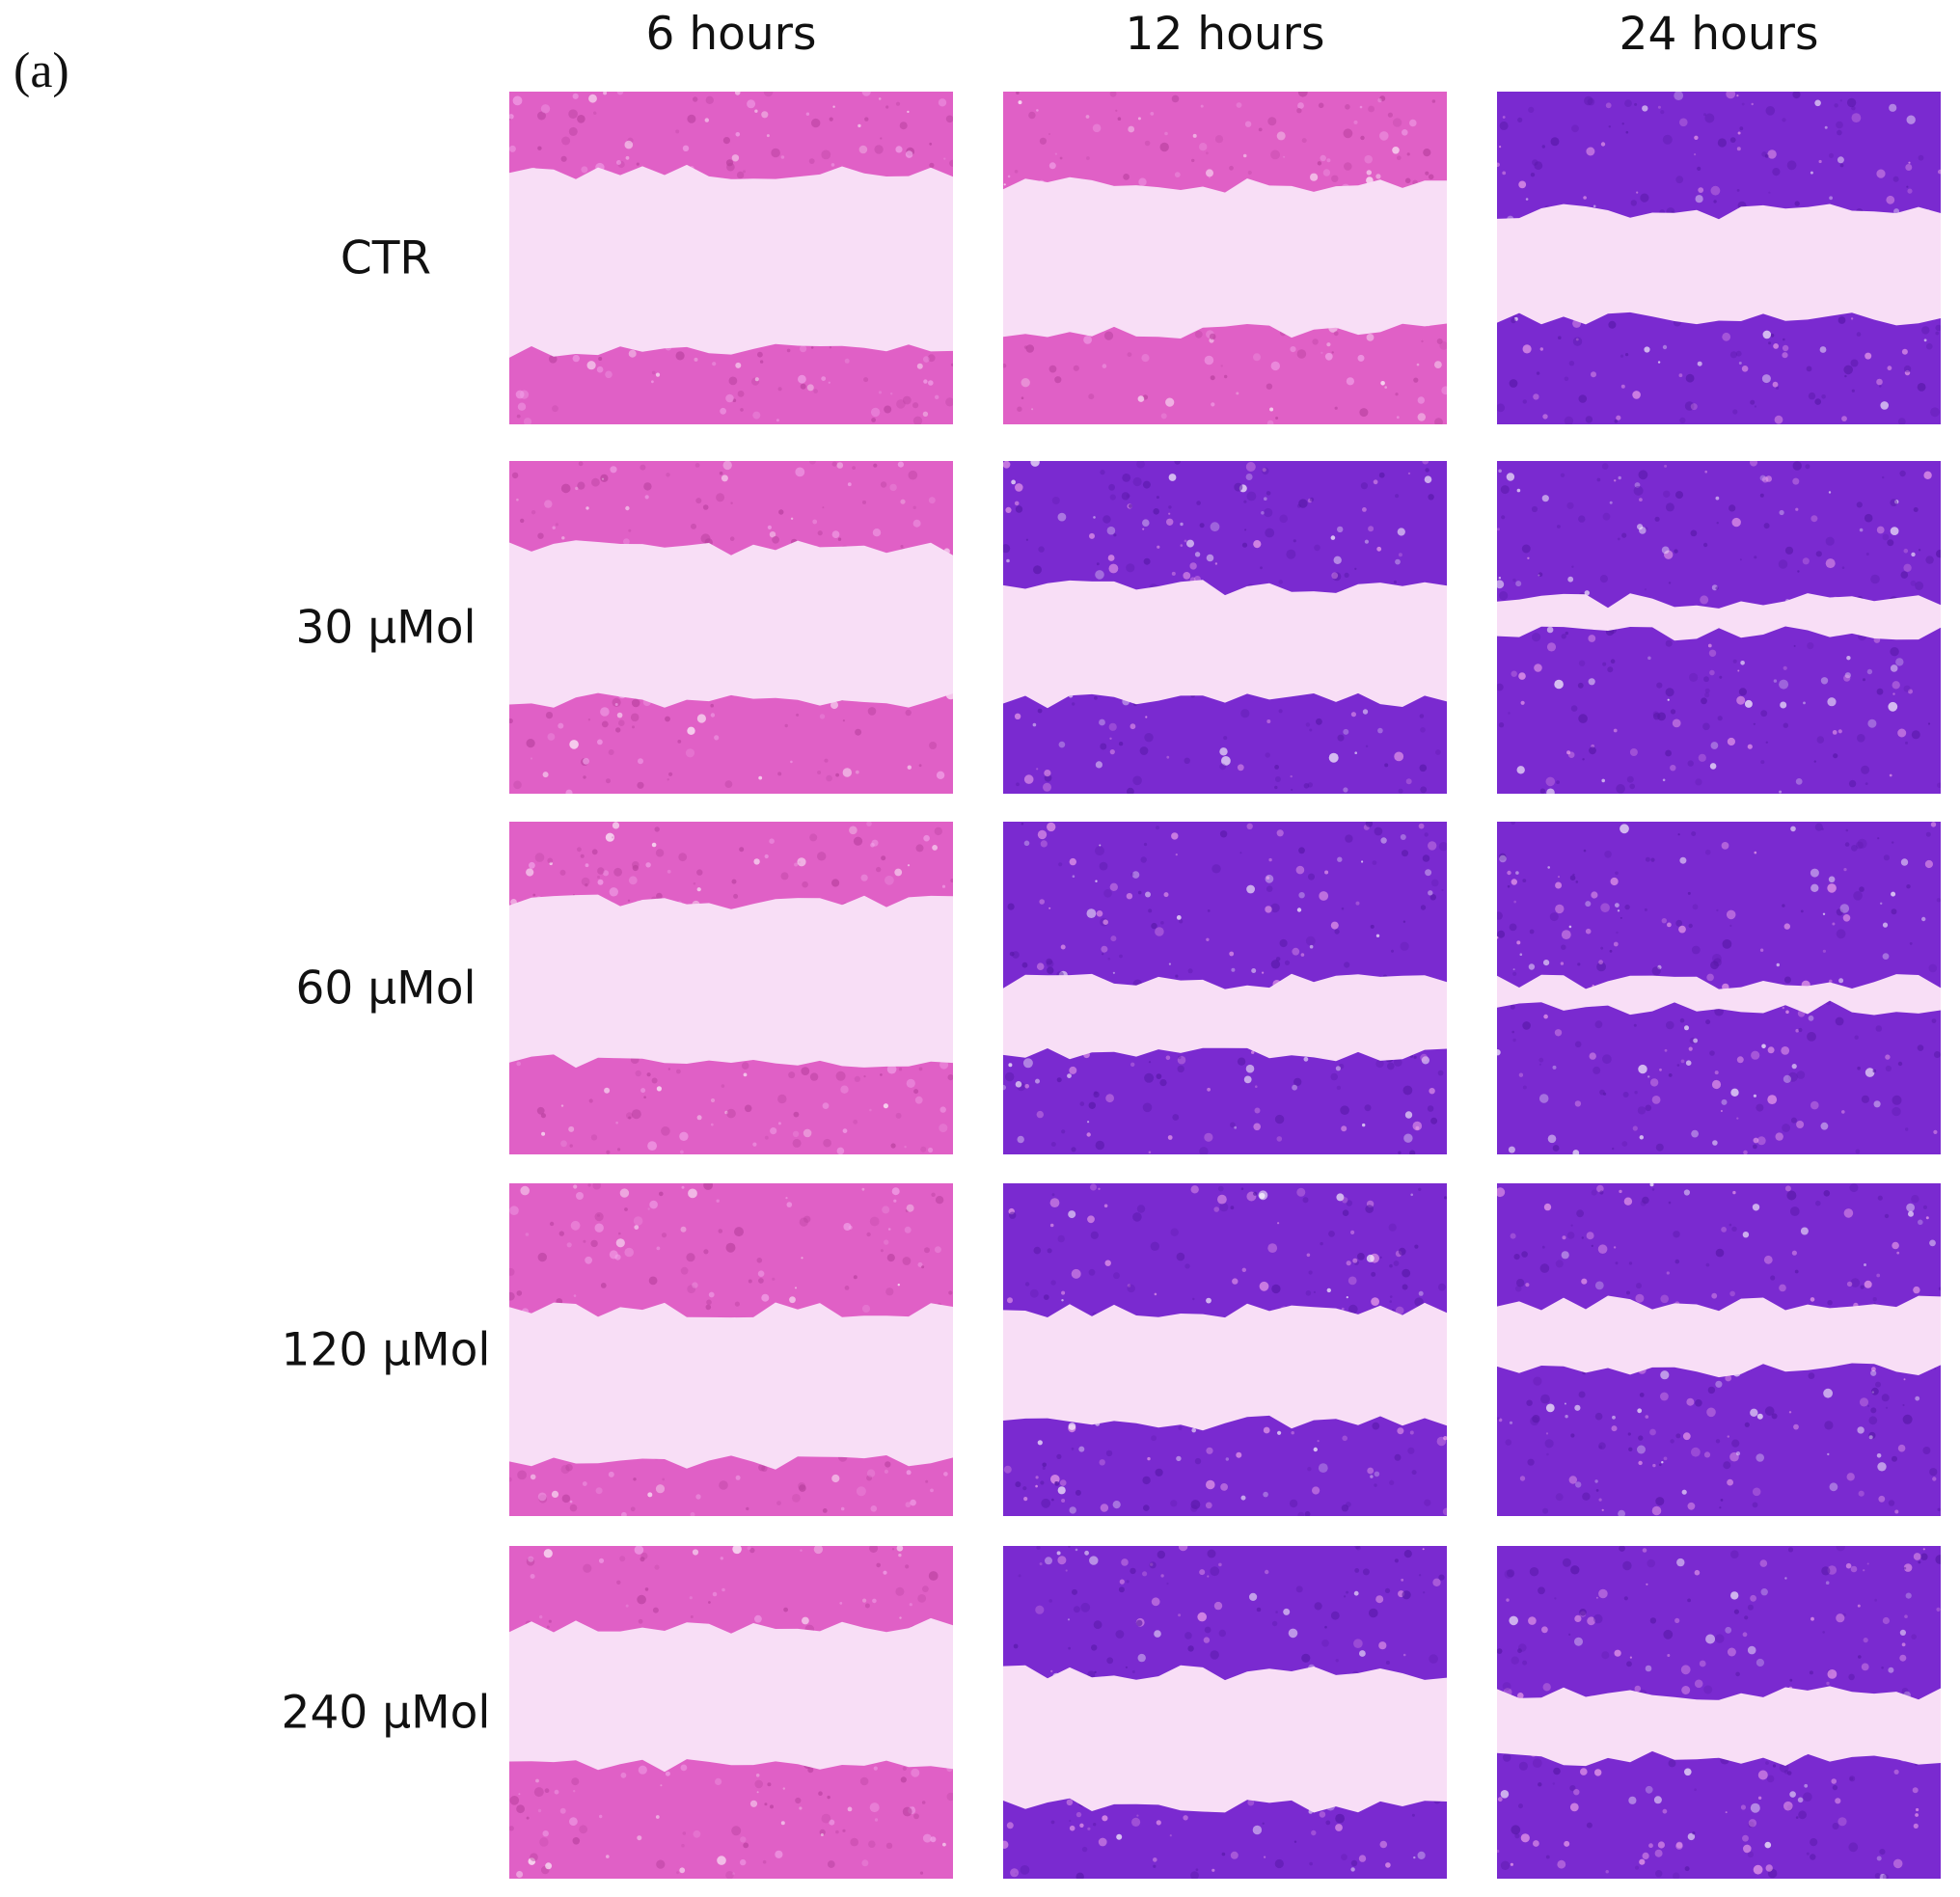 The height and width of the screenshot is (1897, 1960). Describe the element at coordinates (386, 258) in the screenshot. I see `row-label: CTR` at that location.